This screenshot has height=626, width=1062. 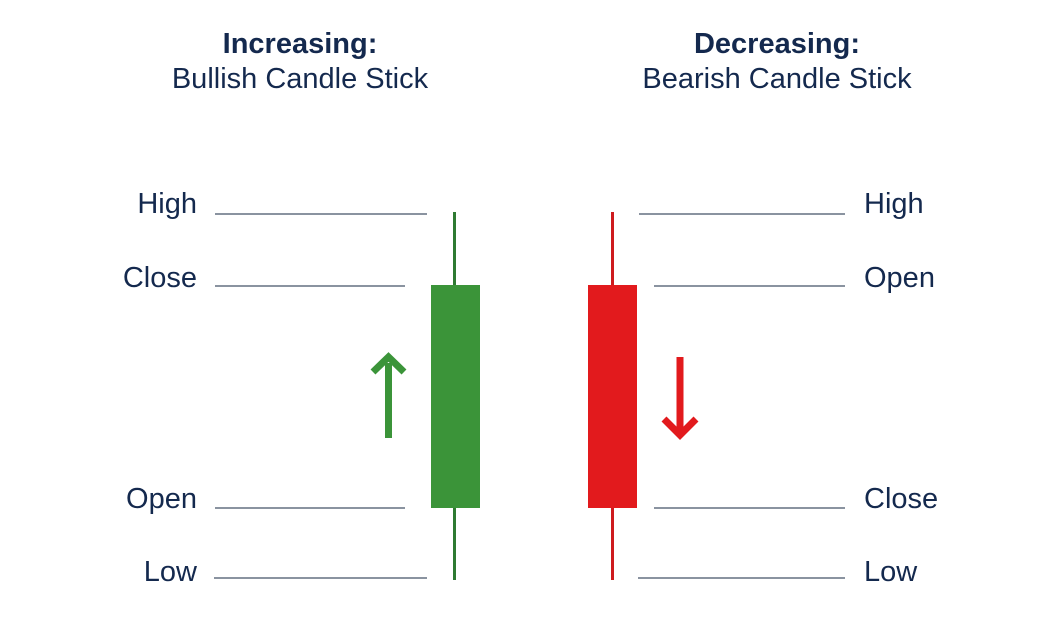 I want to click on bullish-close-line, so click(x=310, y=286).